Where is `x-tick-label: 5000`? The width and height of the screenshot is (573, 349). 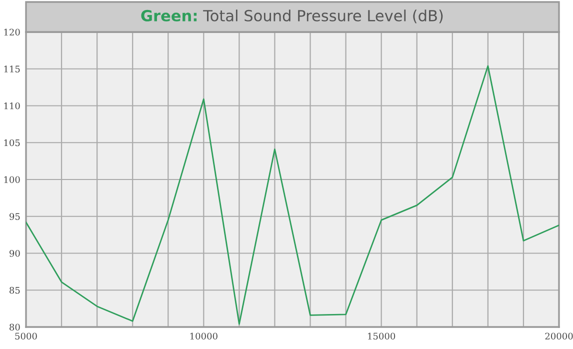 x-tick-label: 5000 is located at coordinates (26, 336).